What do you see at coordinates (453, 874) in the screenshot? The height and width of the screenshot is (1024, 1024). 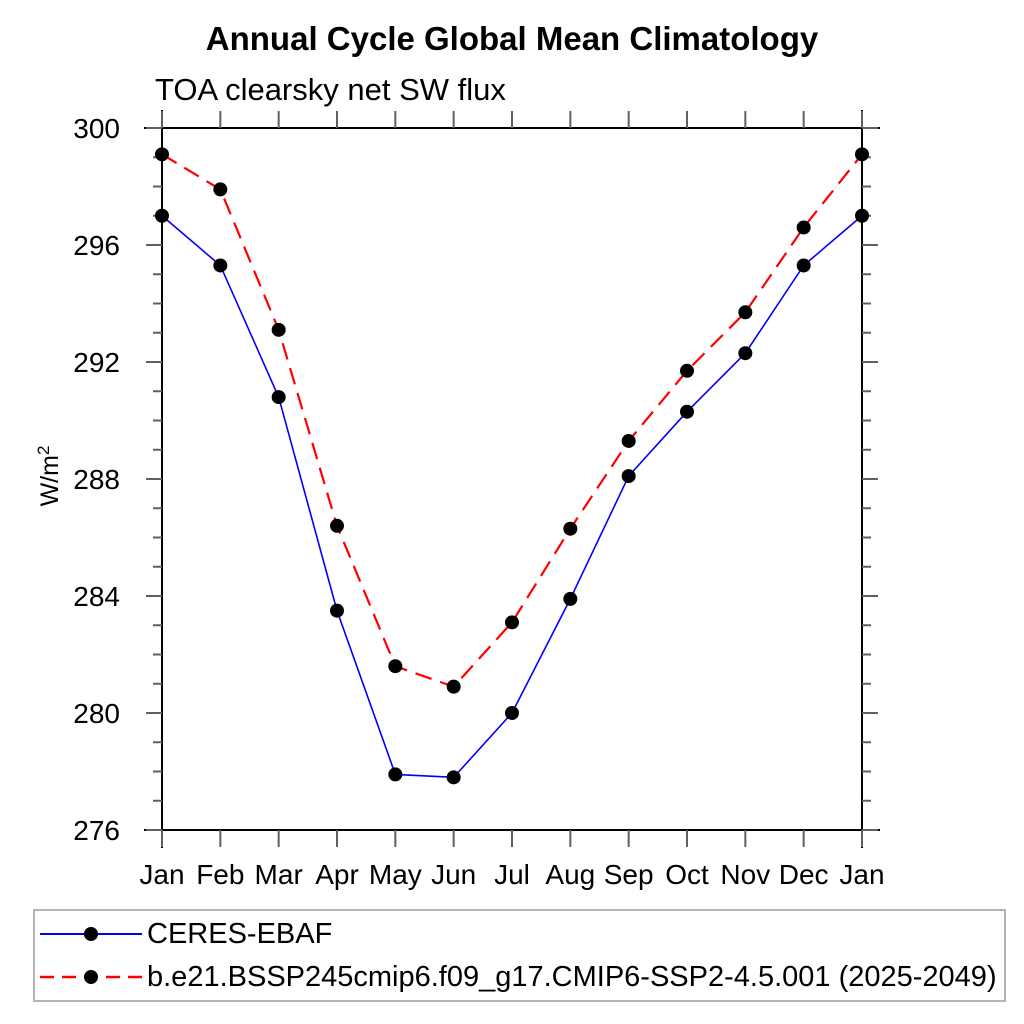 I see `x-tick-label: Jun` at bounding box center [453, 874].